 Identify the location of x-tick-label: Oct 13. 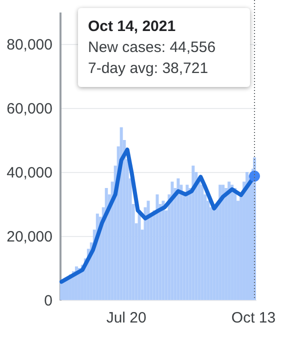
(253, 318).